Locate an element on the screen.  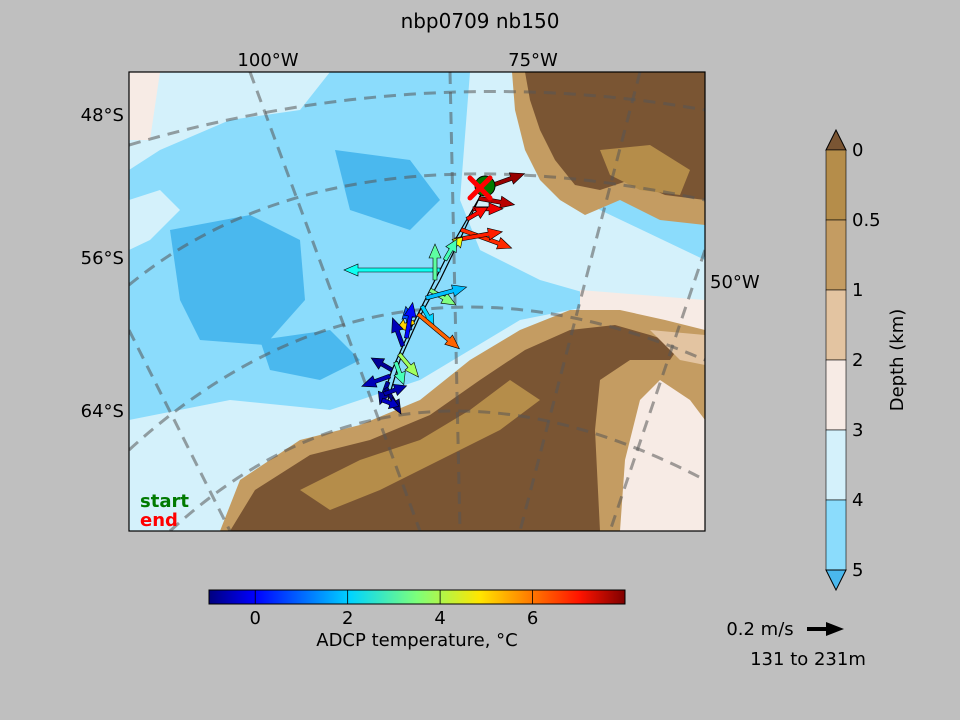
south-america-ridge is located at coordinates (645, 170).